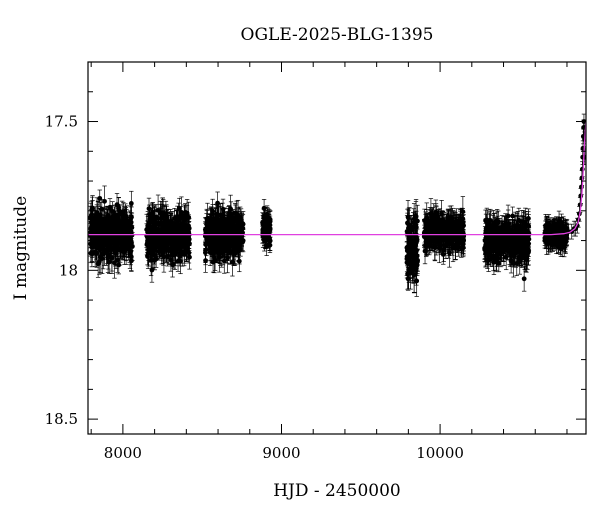 This screenshot has height=512, width=600. Describe the element at coordinates (337, 35) in the screenshot. I see `chart-title: OGLE-2025-BLG-1395` at that location.